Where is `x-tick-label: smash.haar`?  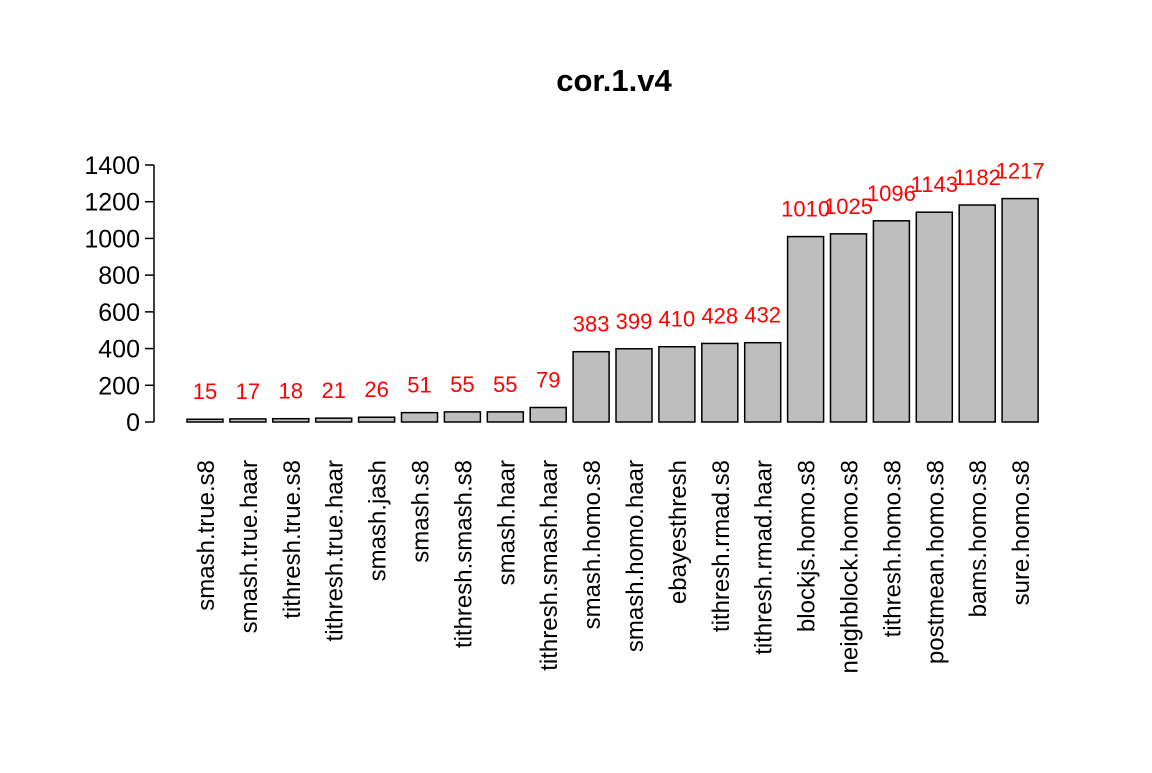
x-tick-label: smash.haar is located at coordinates (506, 522).